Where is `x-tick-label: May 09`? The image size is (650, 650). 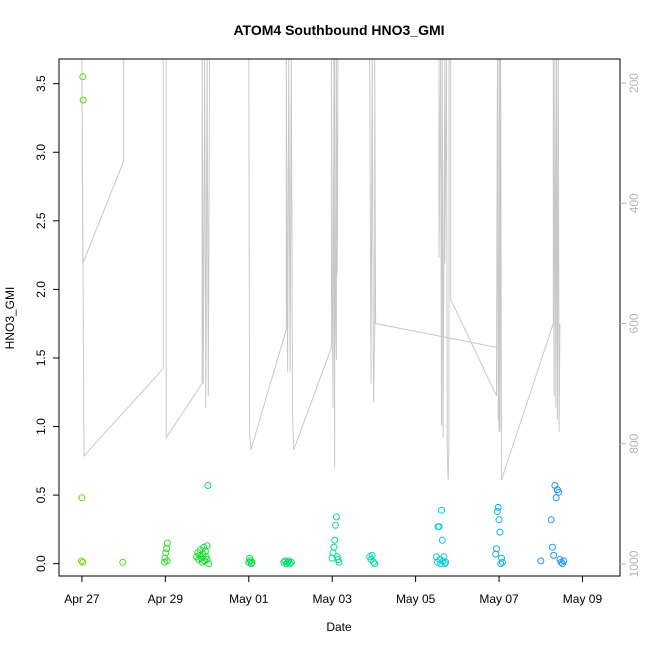
x-tick-label: May 09 is located at coordinates (583, 599).